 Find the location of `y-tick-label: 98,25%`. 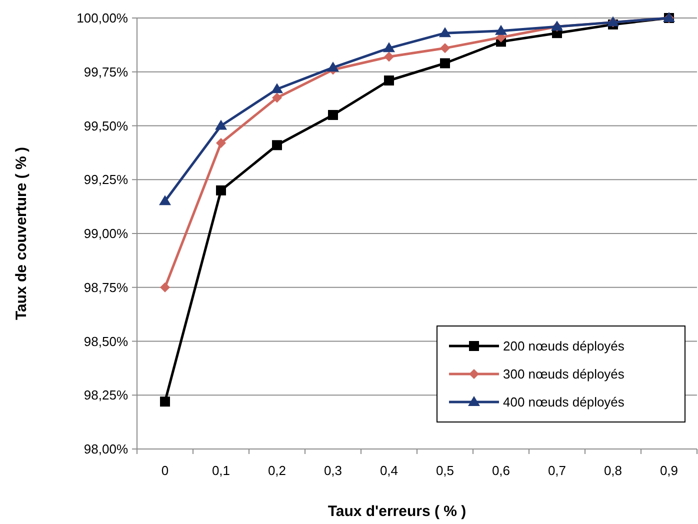

y-tick-label: 98,25% is located at coordinates (106, 395).